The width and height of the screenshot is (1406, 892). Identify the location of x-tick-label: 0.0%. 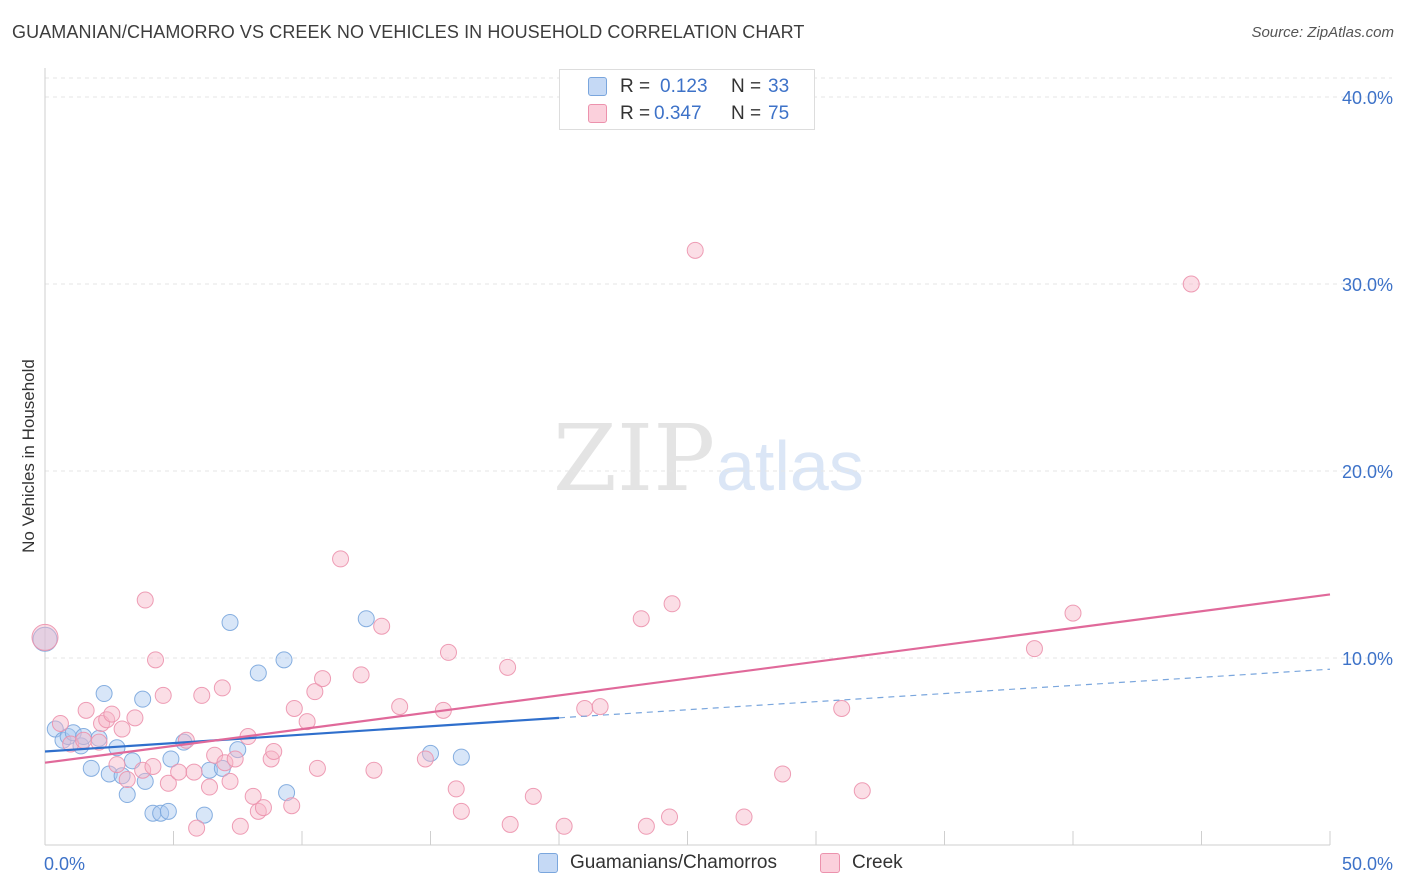
(64, 864).